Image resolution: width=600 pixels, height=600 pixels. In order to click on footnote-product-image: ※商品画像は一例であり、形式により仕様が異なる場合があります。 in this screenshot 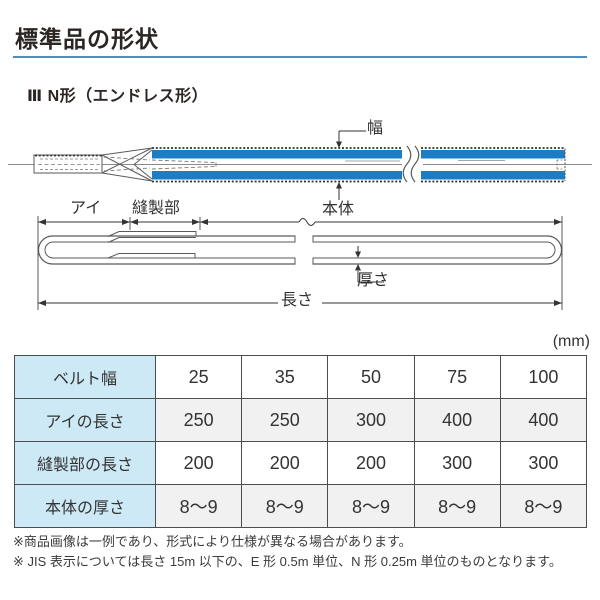, I will do `click(212, 541)`.